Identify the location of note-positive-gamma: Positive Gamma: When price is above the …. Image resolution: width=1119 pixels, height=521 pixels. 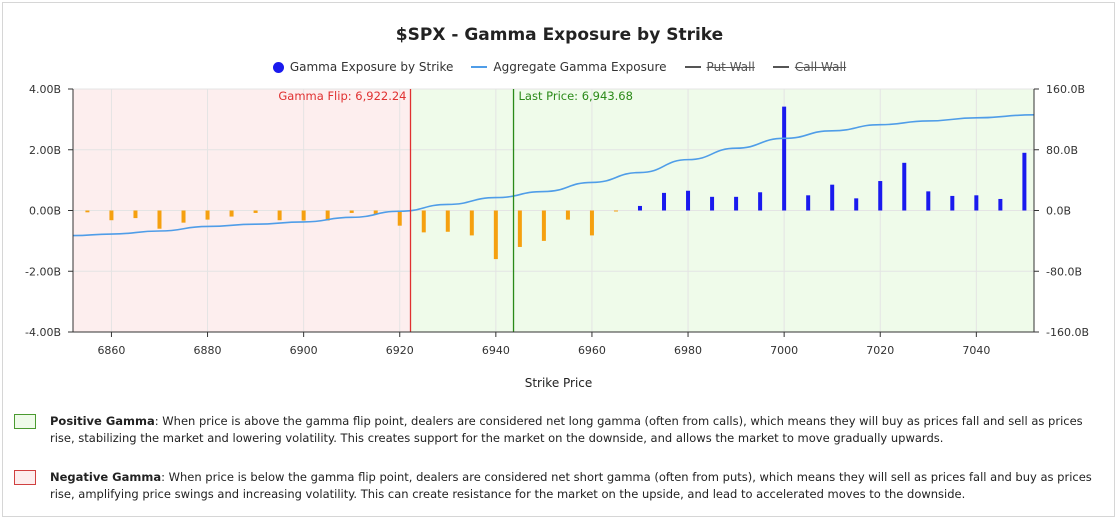
(556, 430).